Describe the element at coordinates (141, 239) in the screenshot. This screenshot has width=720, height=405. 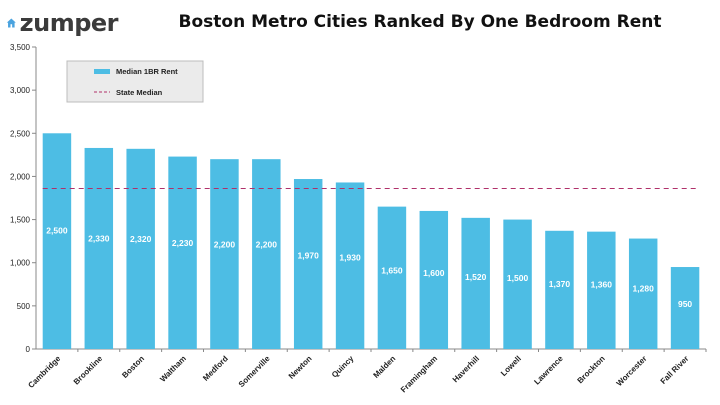
I see `data-label: 2,320` at that location.